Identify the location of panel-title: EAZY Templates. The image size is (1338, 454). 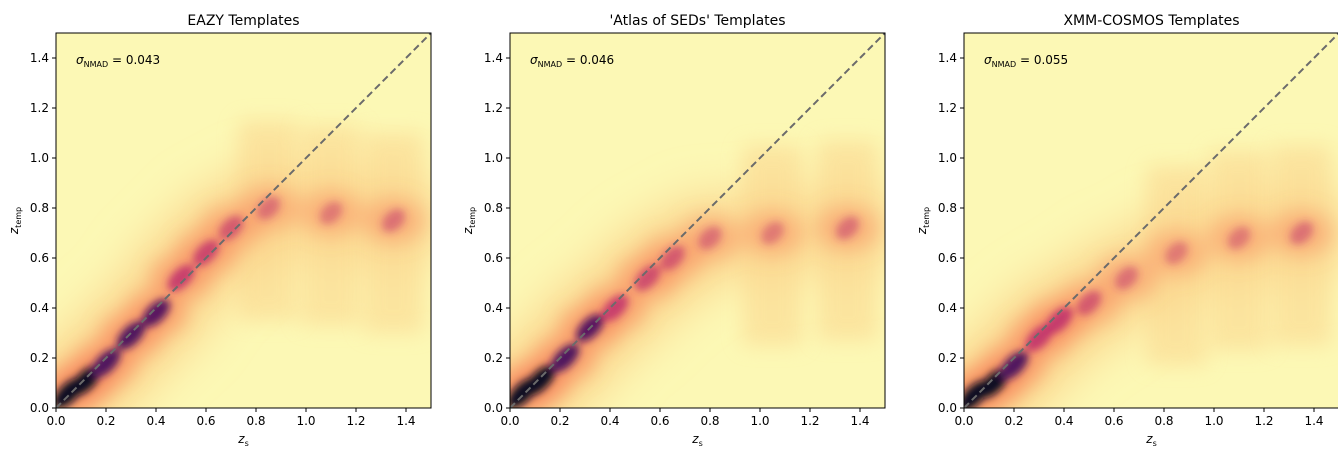
(243, 21).